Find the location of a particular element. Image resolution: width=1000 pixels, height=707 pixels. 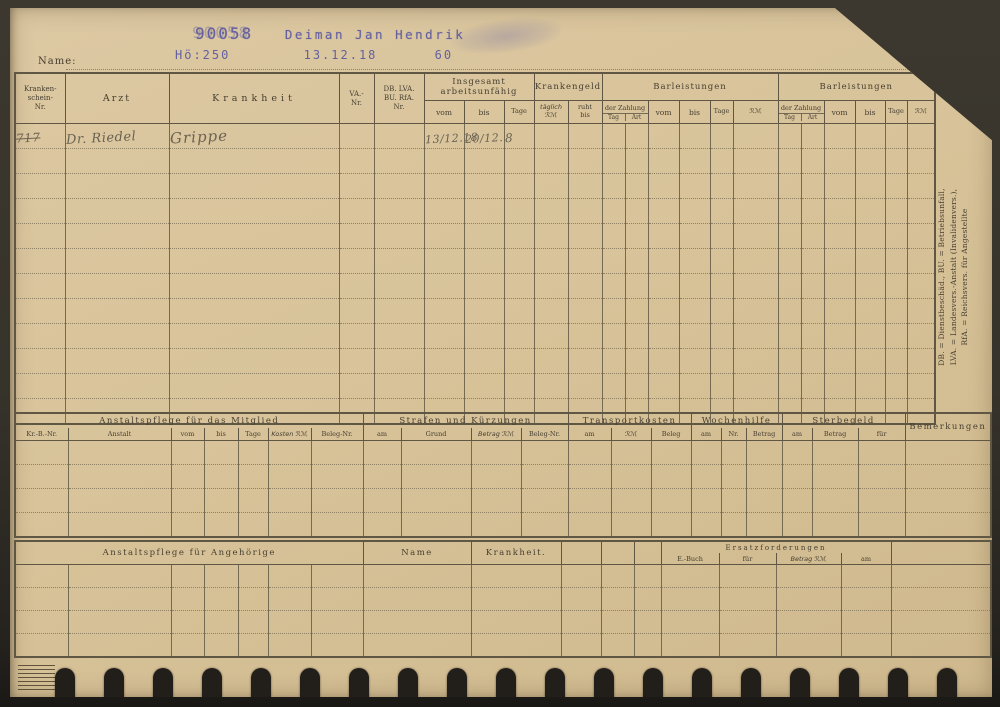

group-header-barleistungen-1: Barleistungen is located at coordinates (690, 86).